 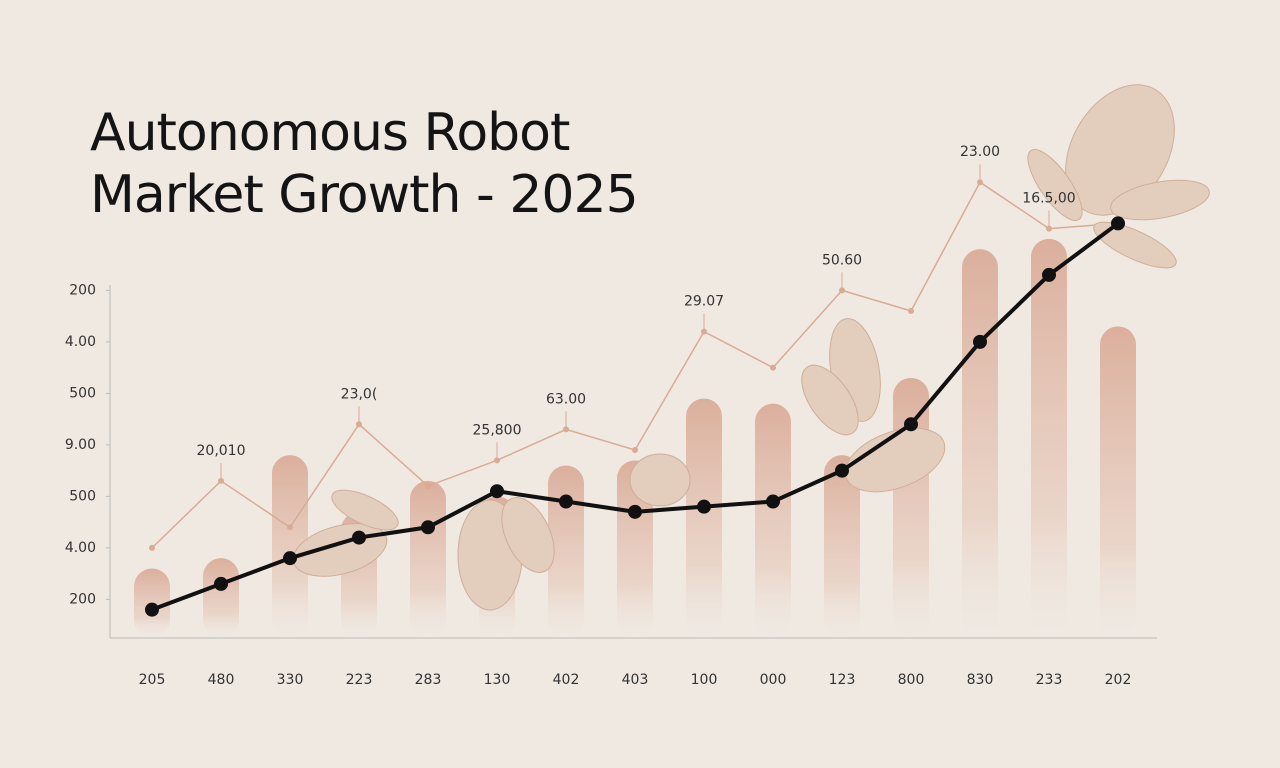 What do you see at coordinates (980, 680) in the screenshot?
I see `x-tick-label: 830` at bounding box center [980, 680].